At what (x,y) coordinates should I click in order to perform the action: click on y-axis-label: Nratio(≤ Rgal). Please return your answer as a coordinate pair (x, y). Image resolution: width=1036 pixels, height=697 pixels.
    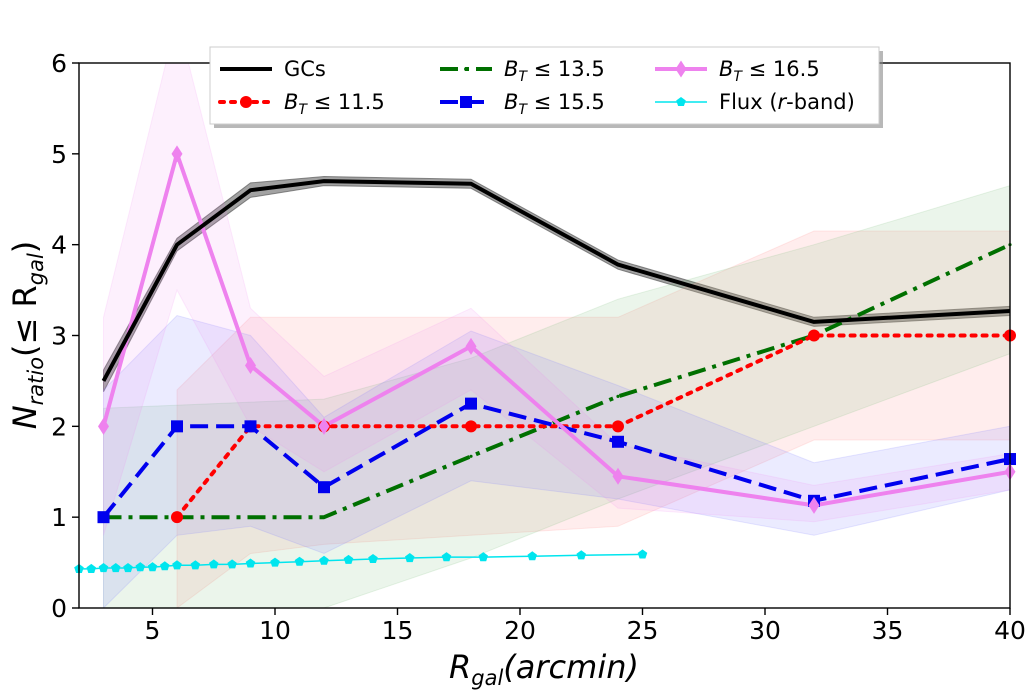
    Looking at the image, I should click on (27, 335).